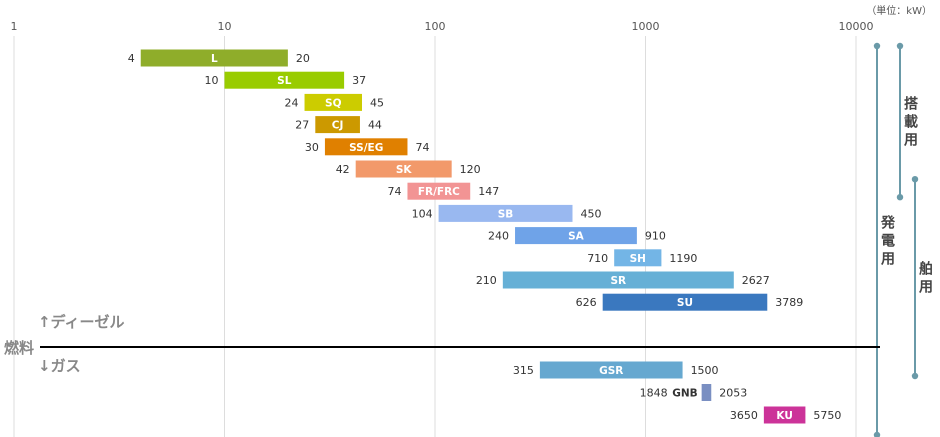 The image size is (940, 437). I want to click on min-value-label: 710, so click(597, 258).